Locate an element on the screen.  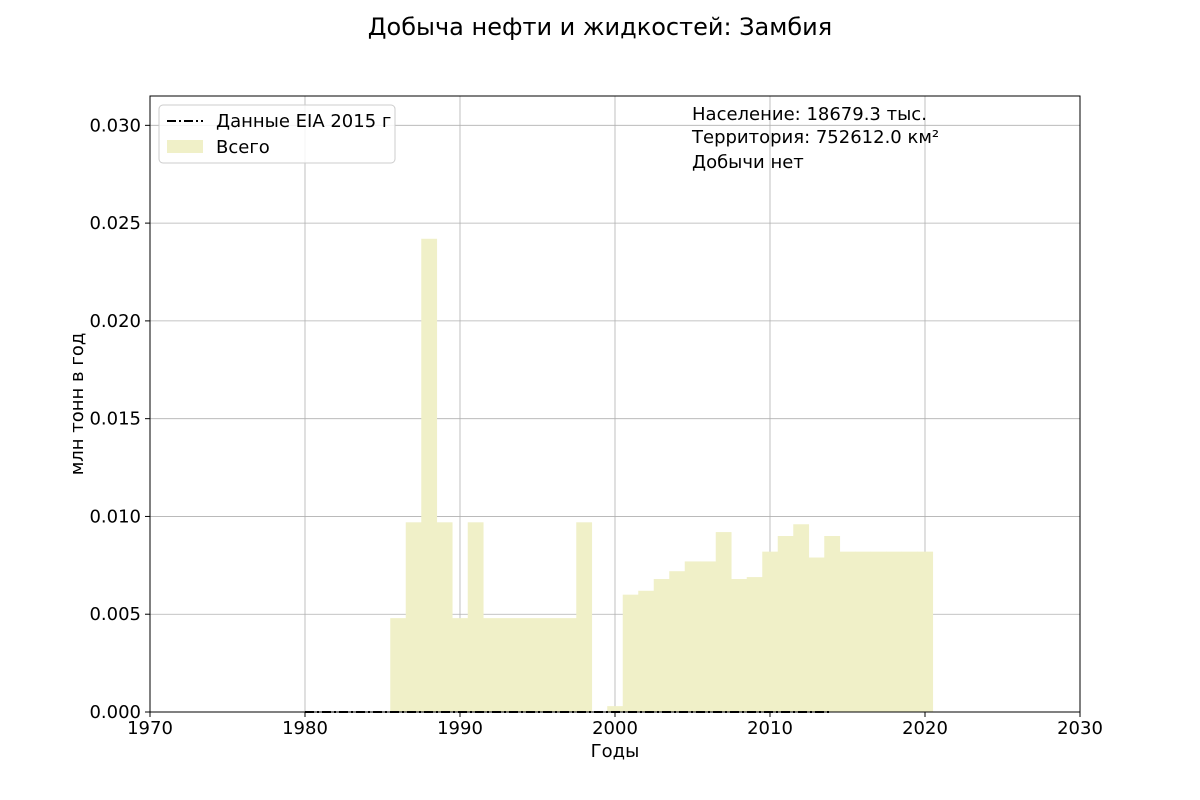
y-axis-ticks: 0.000 0.005 0.010 0.015 0.020 0.025 0.030 is located at coordinates (119, 419).